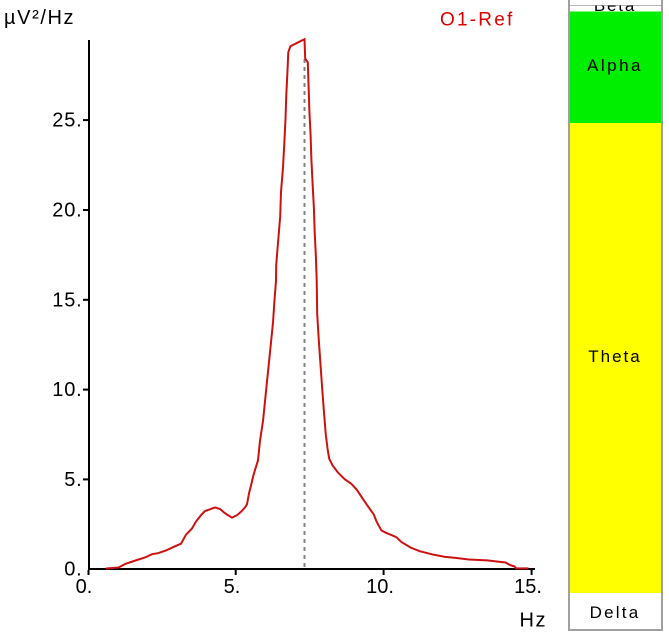 Image resolution: width=669 pixels, height=641 pixels. Describe the element at coordinates (39, 18) in the screenshot. I see `svg-text: µV²/Hz` at that location.